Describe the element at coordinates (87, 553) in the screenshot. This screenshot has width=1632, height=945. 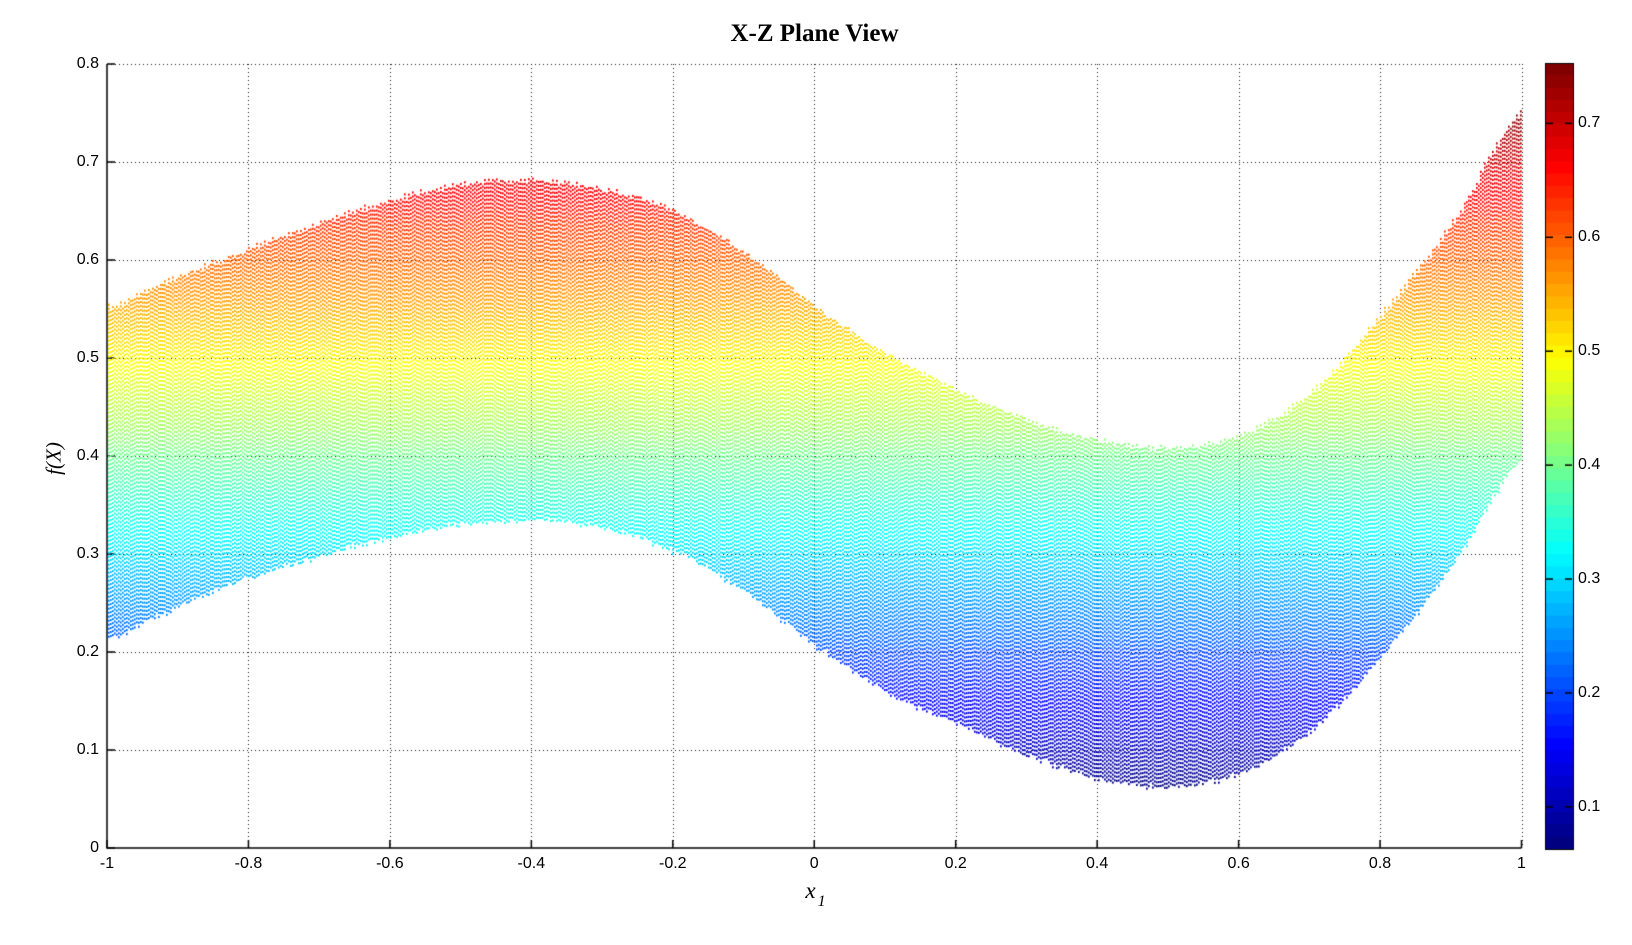
I see `y-tick-label: 0.3` at that location.